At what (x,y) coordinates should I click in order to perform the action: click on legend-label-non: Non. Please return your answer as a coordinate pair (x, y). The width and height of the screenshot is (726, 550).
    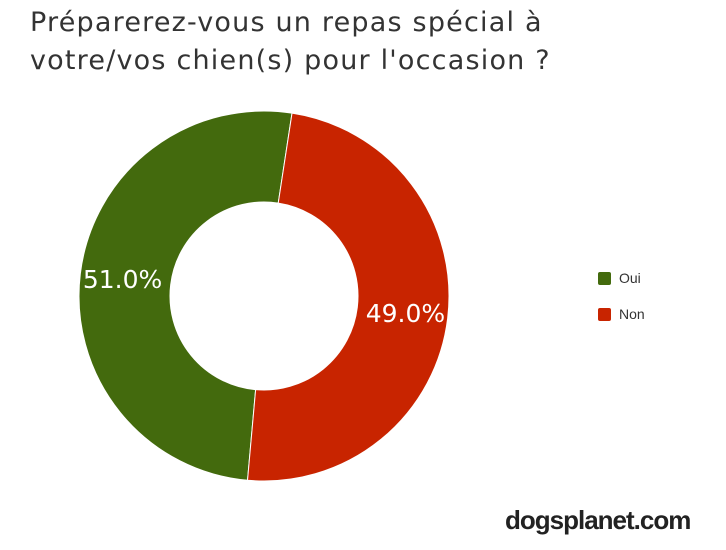
    Looking at the image, I should click on (632, 314).